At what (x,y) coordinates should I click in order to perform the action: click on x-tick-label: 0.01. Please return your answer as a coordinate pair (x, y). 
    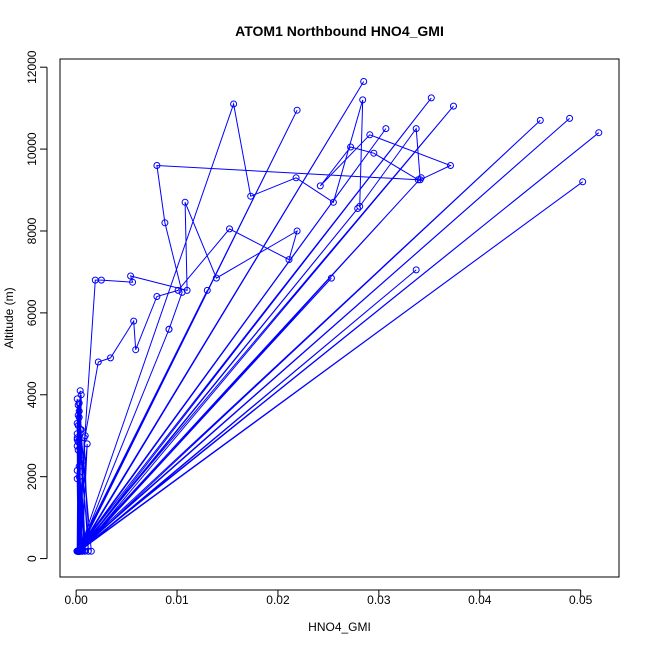
    Looking at the image, I should click on (177, 600).